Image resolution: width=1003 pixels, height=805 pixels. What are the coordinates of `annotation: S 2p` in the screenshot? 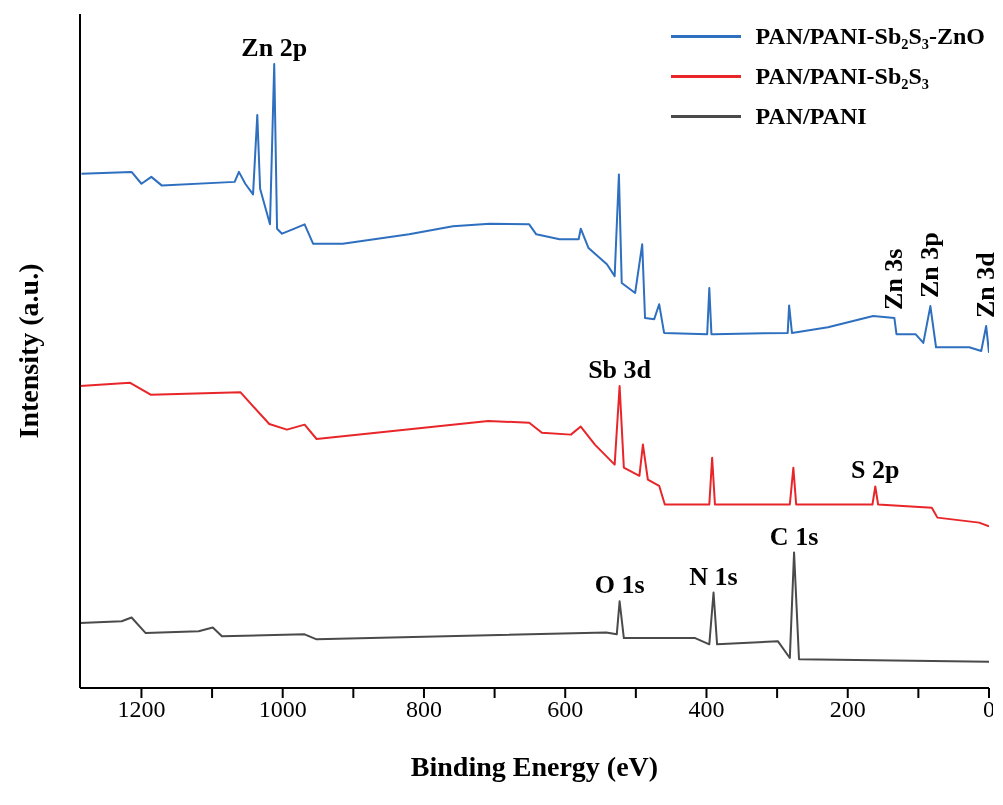 It's located at (875, 470).